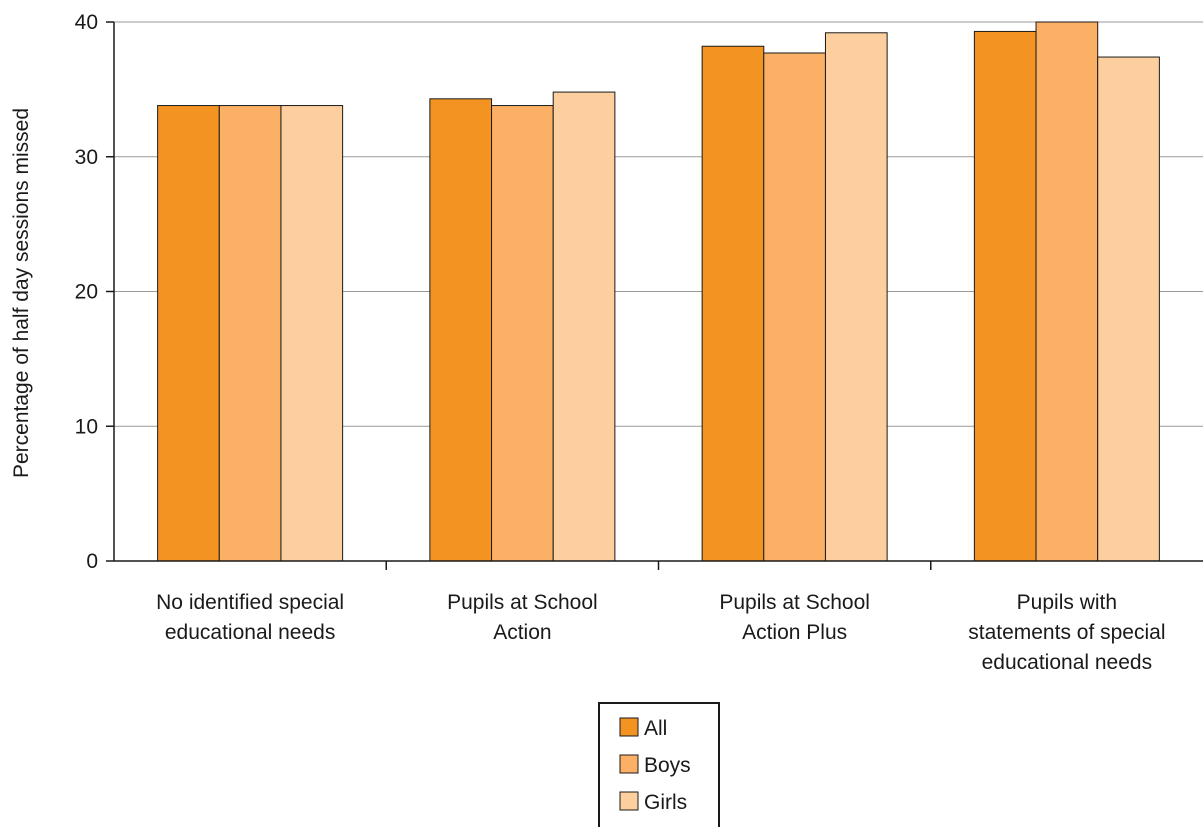 The image size is (1203, 832). I want to click on legend-swatch-all, so click(629, 727).